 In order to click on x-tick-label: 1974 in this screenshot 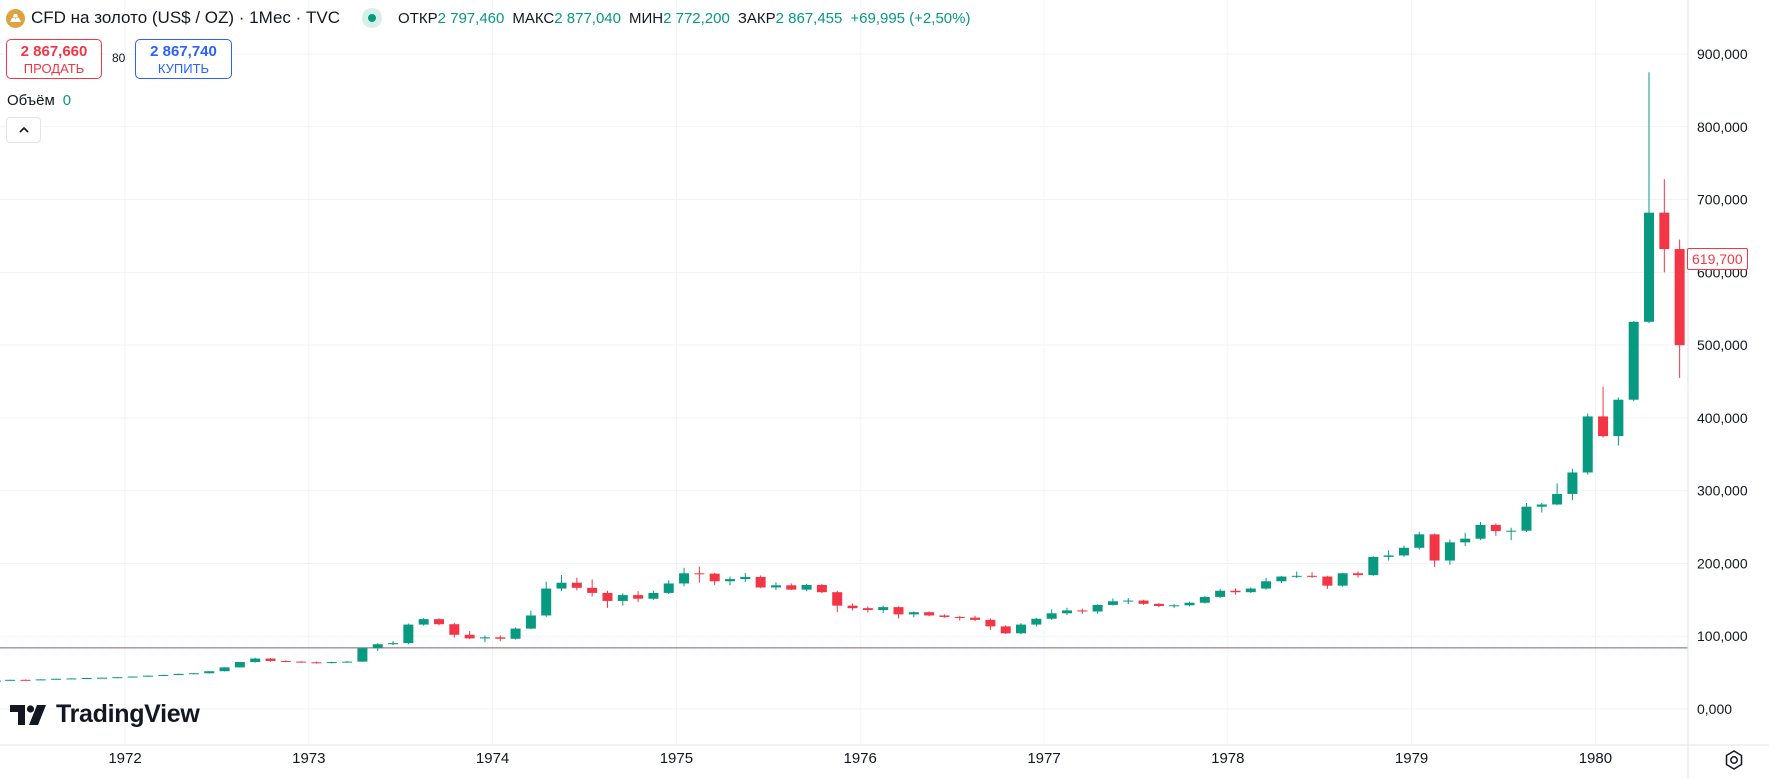, I will do `click(492, 758)`.